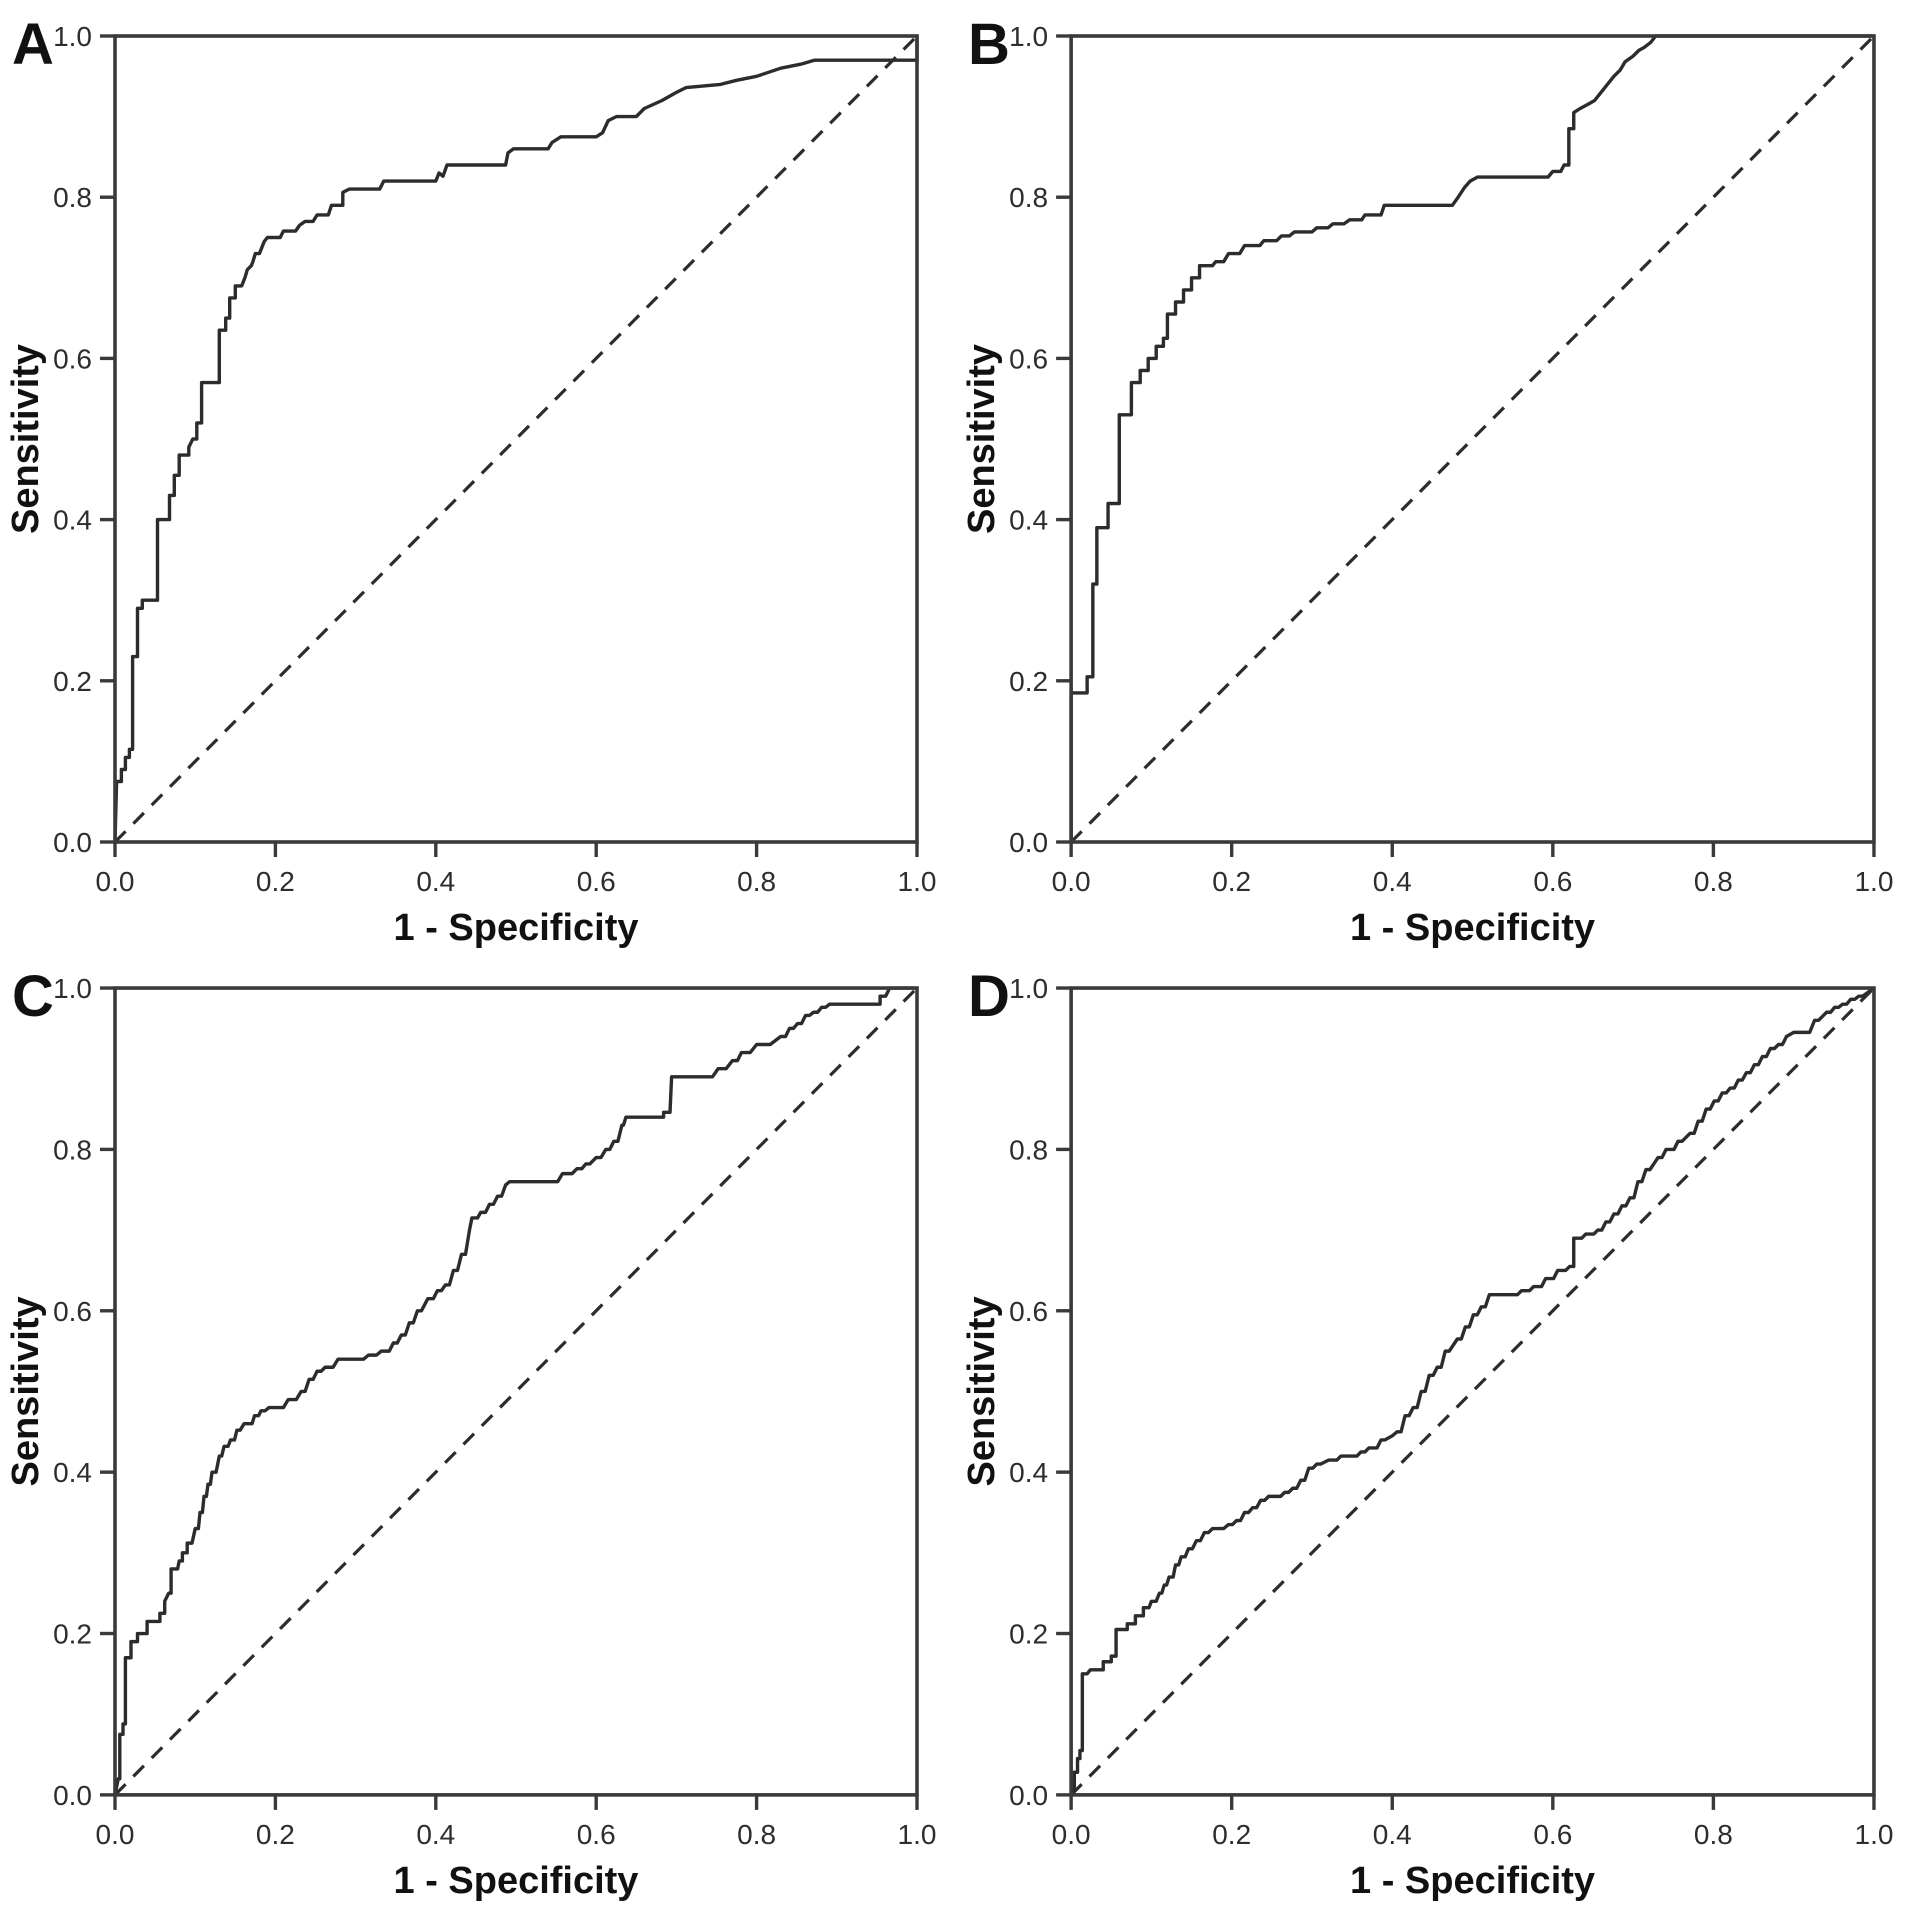 The width and height of the screenshot is (1913, 1905). Describe the element at coordinates (989, 996) in the screenshot. I see `panel-letter: D` at that location.